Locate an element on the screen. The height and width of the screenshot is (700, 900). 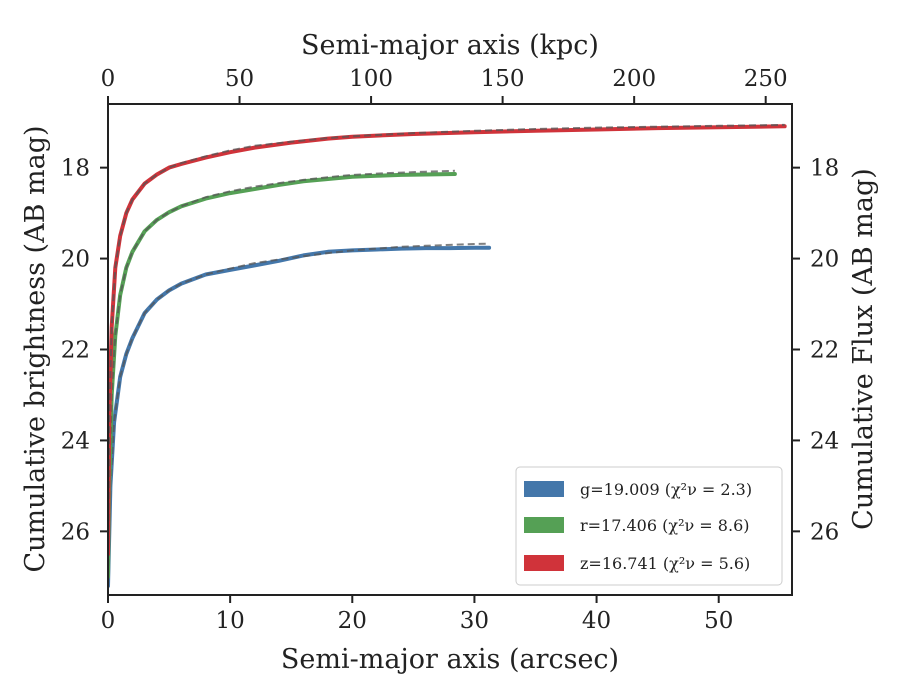
y2-tick-label: 18 is located at coordinates (824, 169).